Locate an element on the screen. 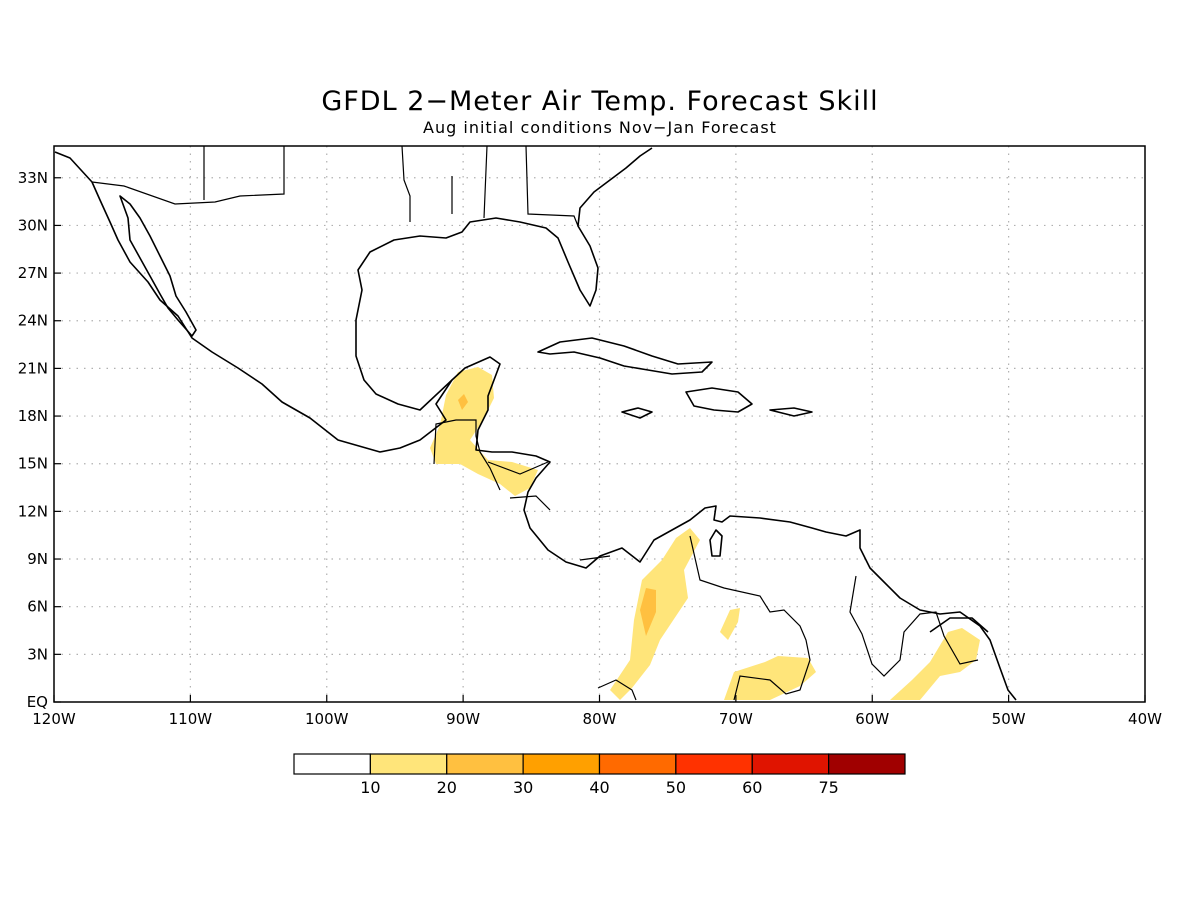 The width and height of the screenshot is (1200, 900). x-tick-label: 110W is located at coordinates (191, 719).